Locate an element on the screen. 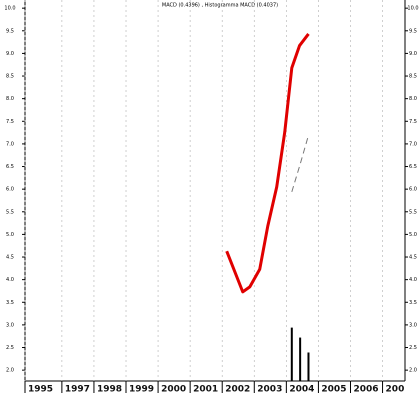  x-tick-label: 200 is located at coordinates (395, 390).